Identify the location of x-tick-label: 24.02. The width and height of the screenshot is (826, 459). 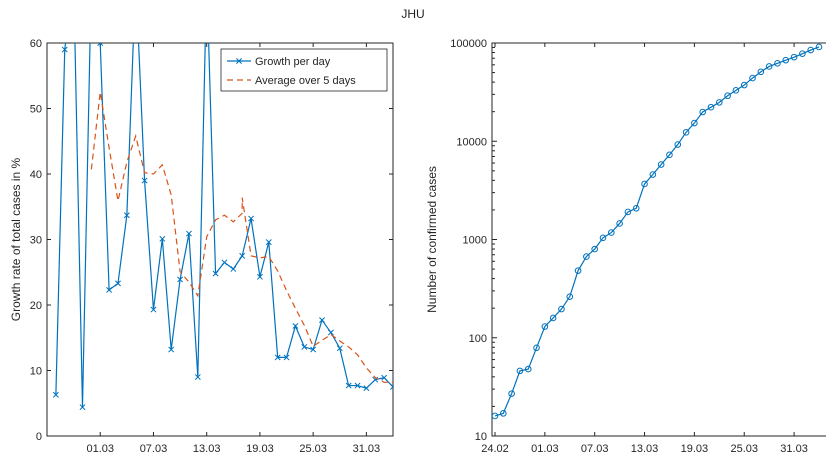
(495, 449).